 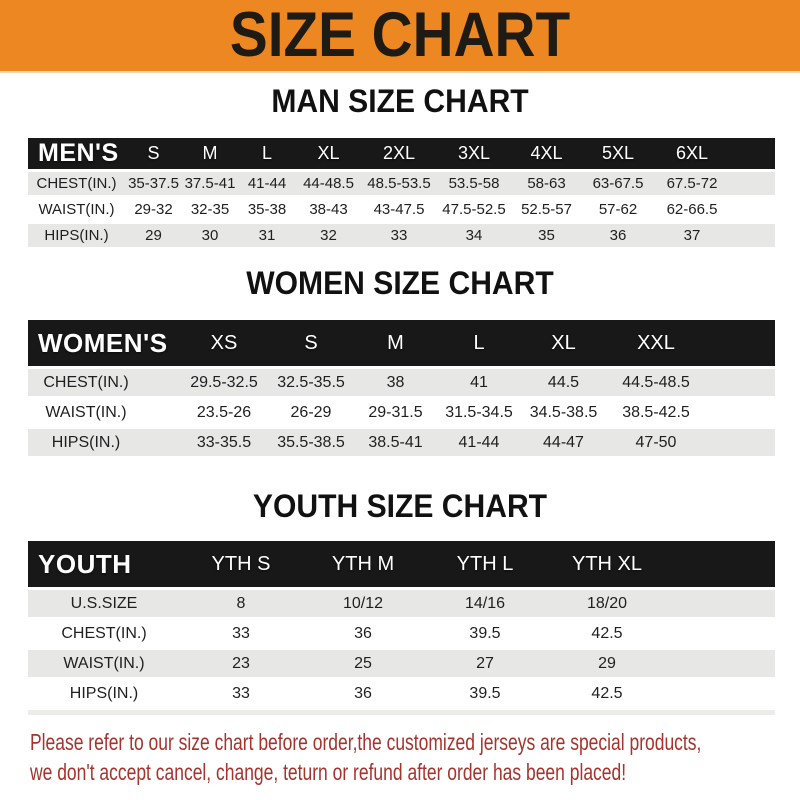 What do you see at coordinates (692, 155) in the screenshot?
I see `man-column-header-6xl: 6XL` at bounding box center [692, 155].